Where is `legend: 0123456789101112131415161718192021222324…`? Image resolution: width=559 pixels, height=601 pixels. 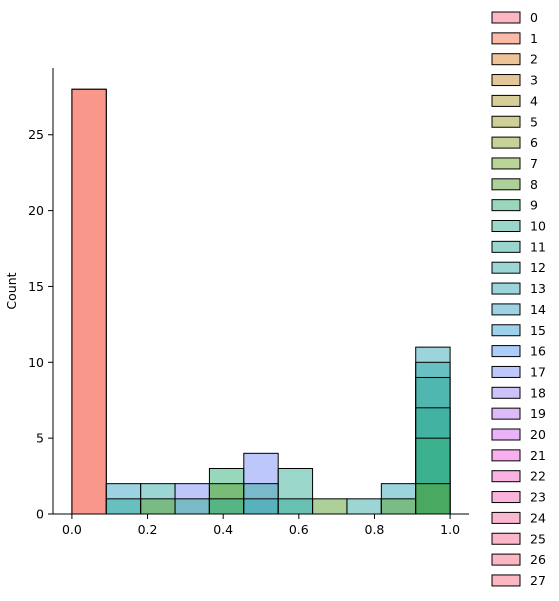
legend: 0123456789101112131415161718192021222324… is located at coordinates (518, 299).